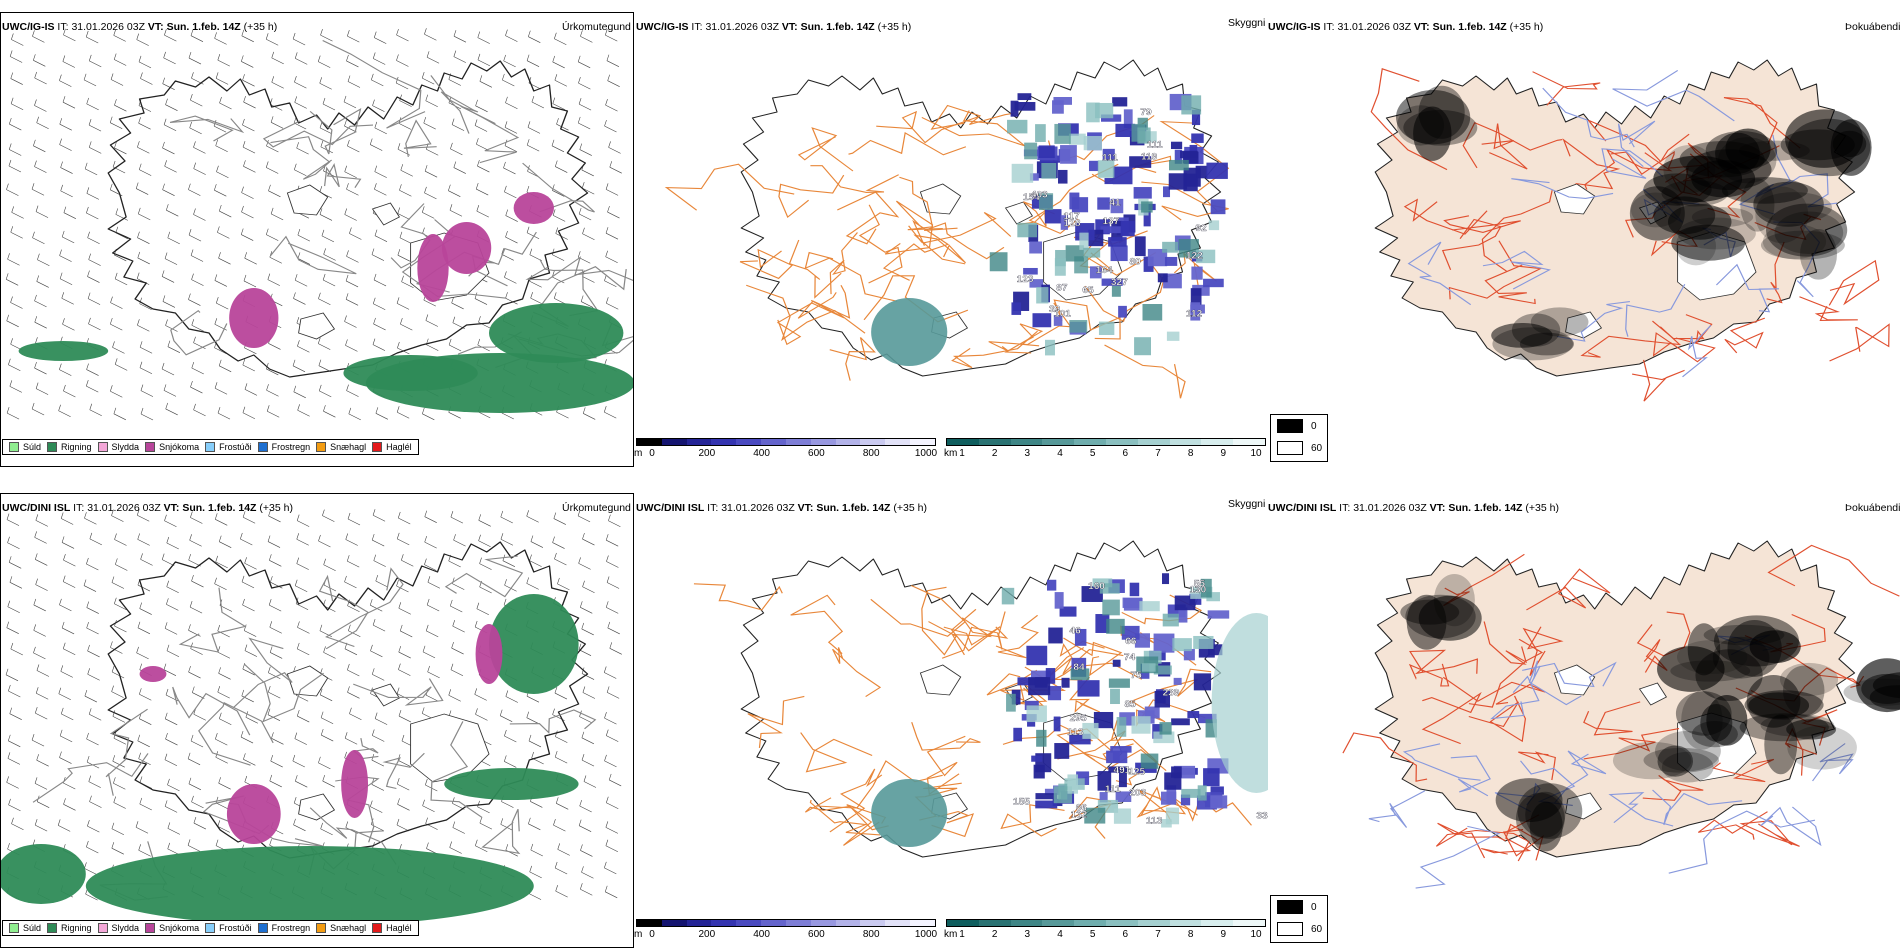  I want to click on colorbar-tick: 10, so click(1256, 934).